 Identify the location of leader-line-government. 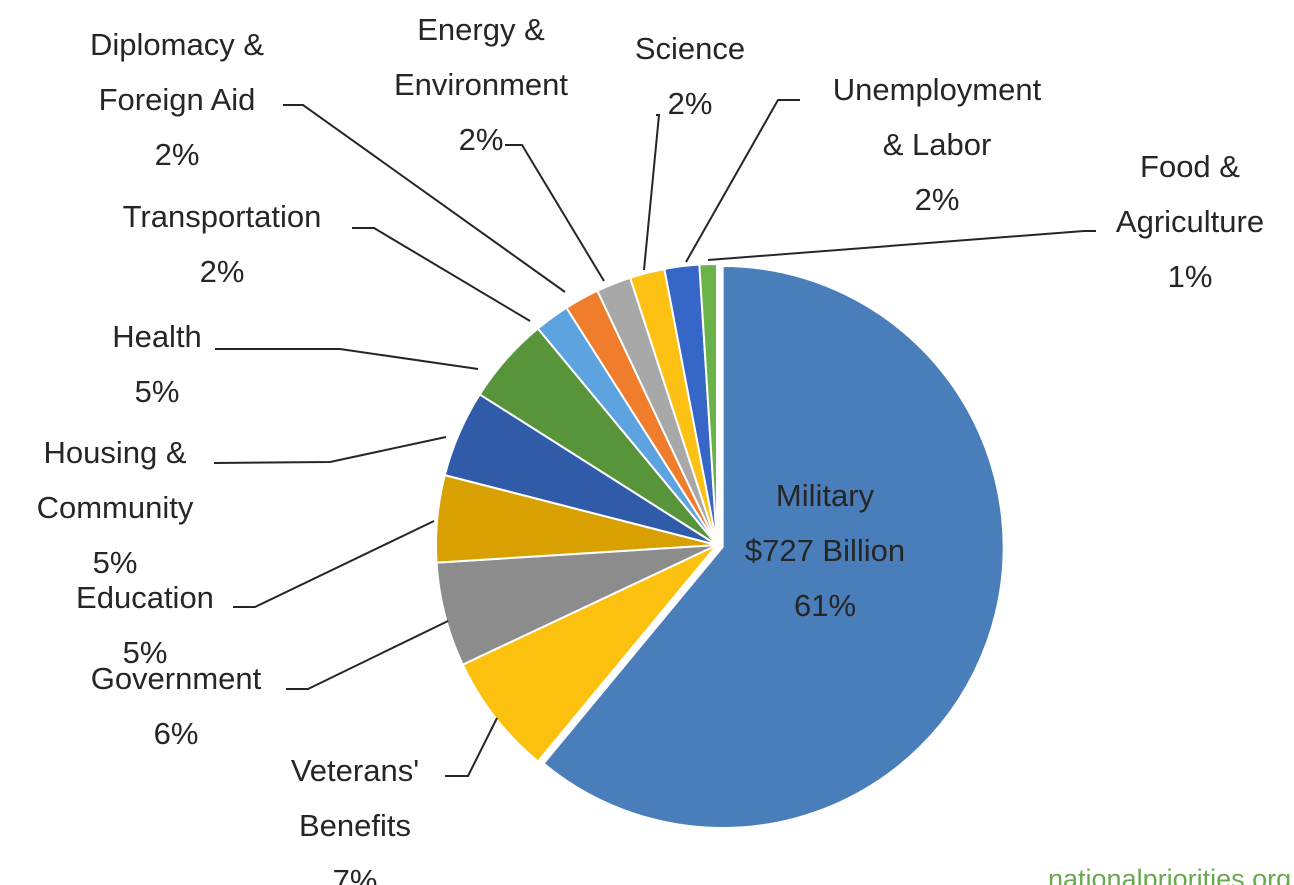
(367, 655).